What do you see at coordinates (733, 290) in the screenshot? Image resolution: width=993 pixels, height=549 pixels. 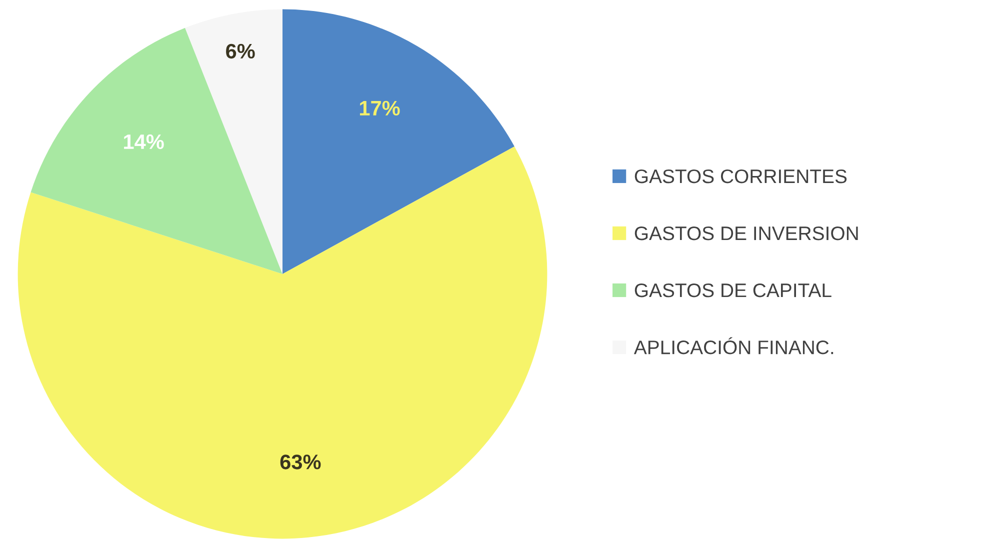 I see `legend-label: GASTOS DE CAPITAL` at bounding box center [733, 290].